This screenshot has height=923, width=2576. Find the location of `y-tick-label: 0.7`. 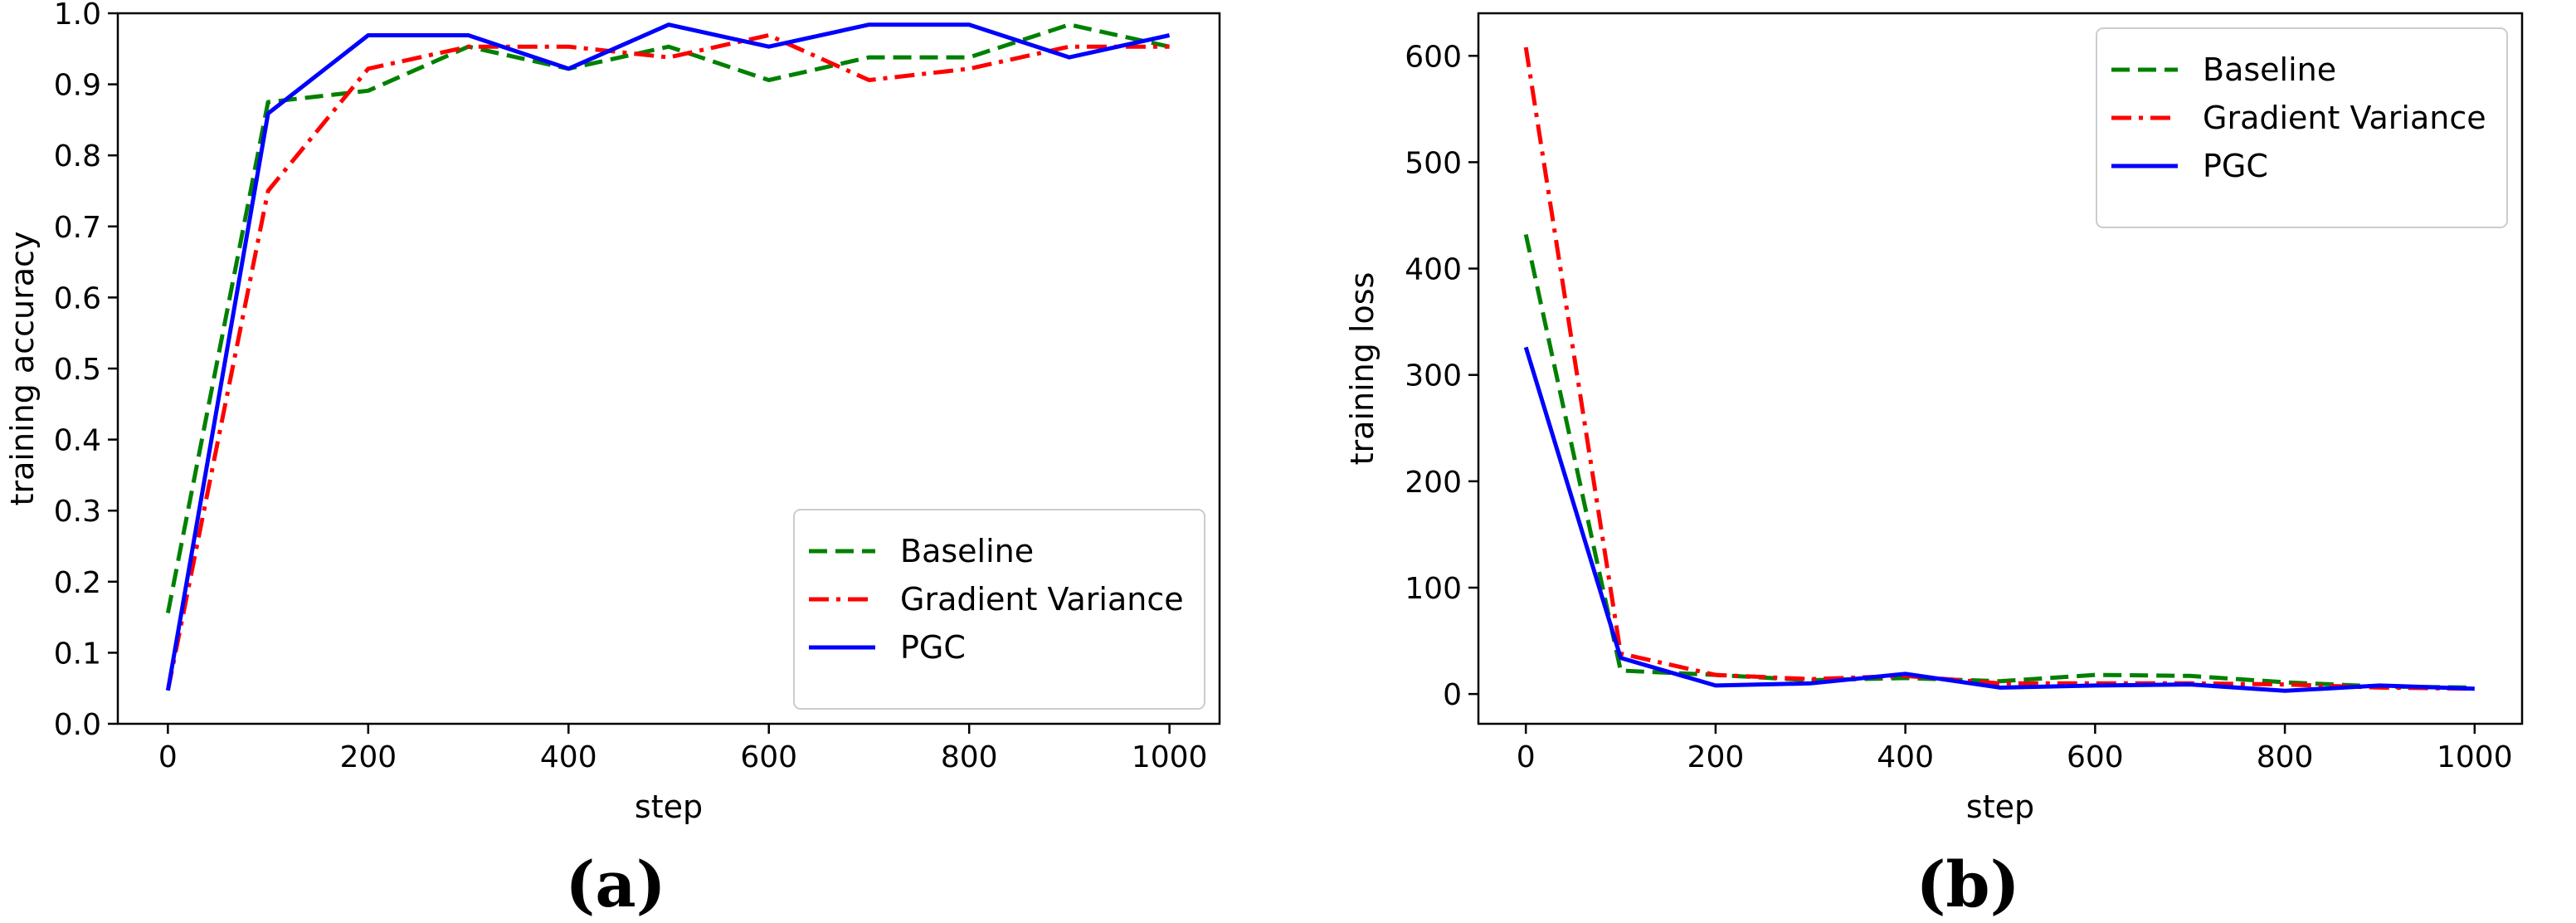

y-tick-label: 0.7 is located at coordinates (77, 228).